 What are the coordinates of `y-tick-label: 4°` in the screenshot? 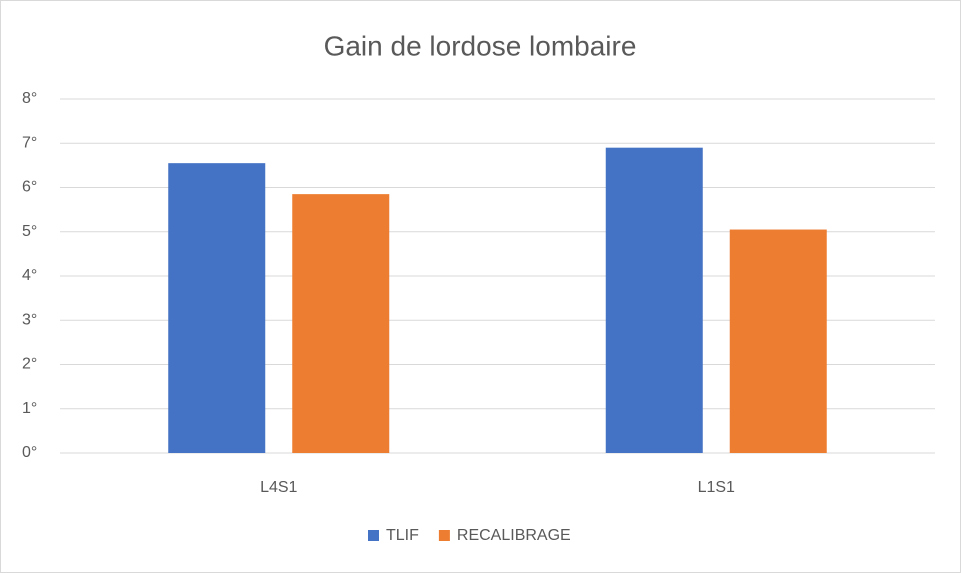 It's located at (29, 275).